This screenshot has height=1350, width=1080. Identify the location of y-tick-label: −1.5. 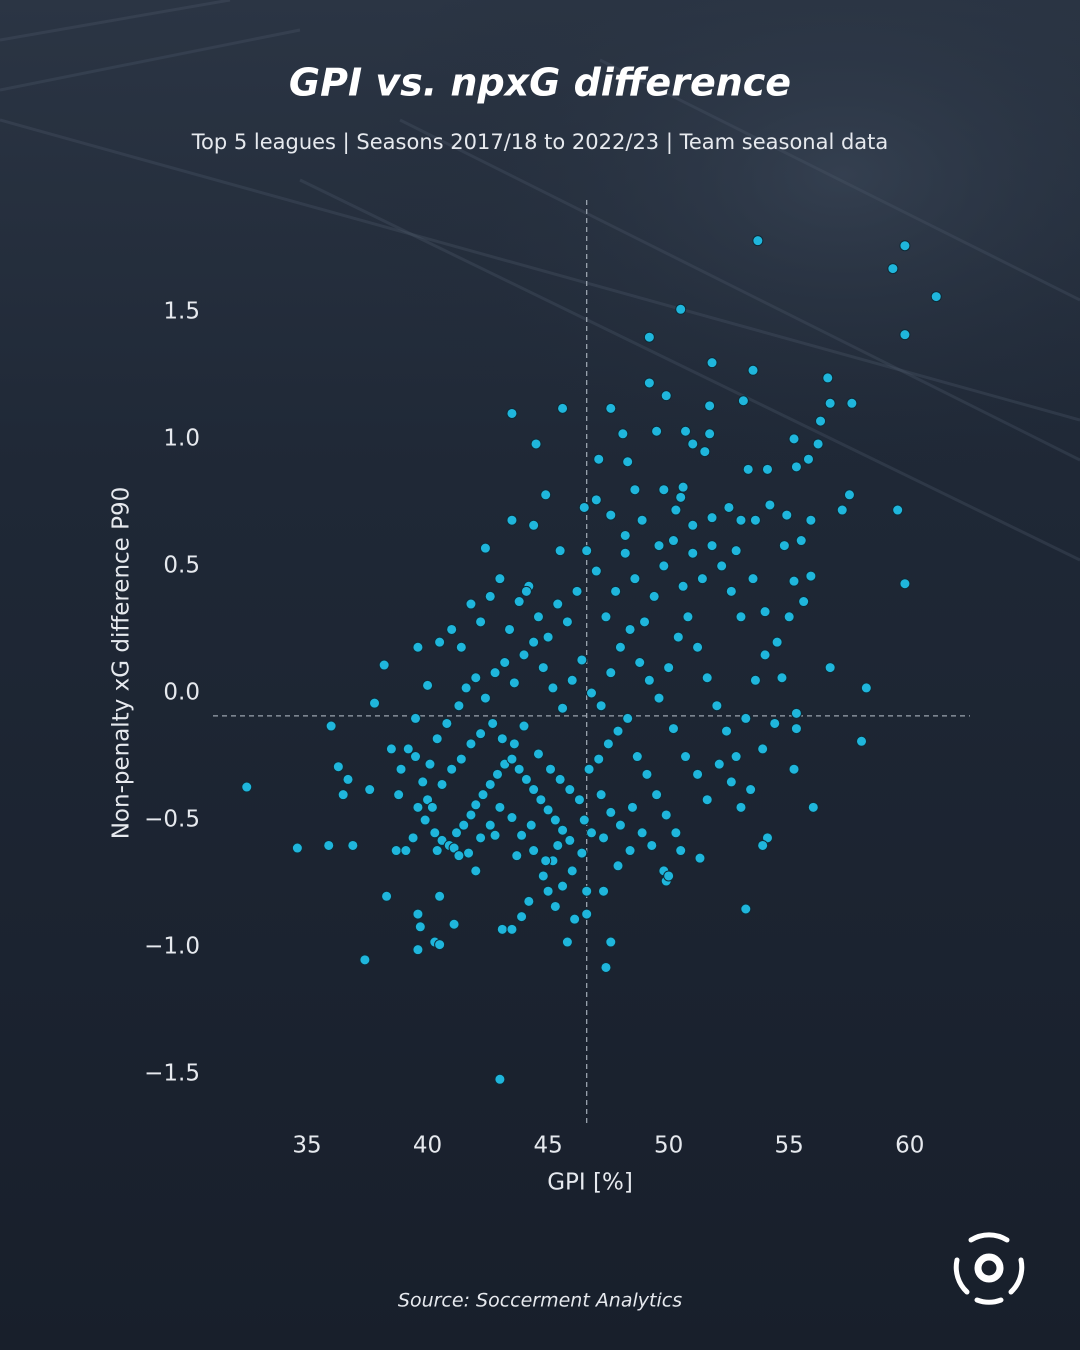
(172, 1074).